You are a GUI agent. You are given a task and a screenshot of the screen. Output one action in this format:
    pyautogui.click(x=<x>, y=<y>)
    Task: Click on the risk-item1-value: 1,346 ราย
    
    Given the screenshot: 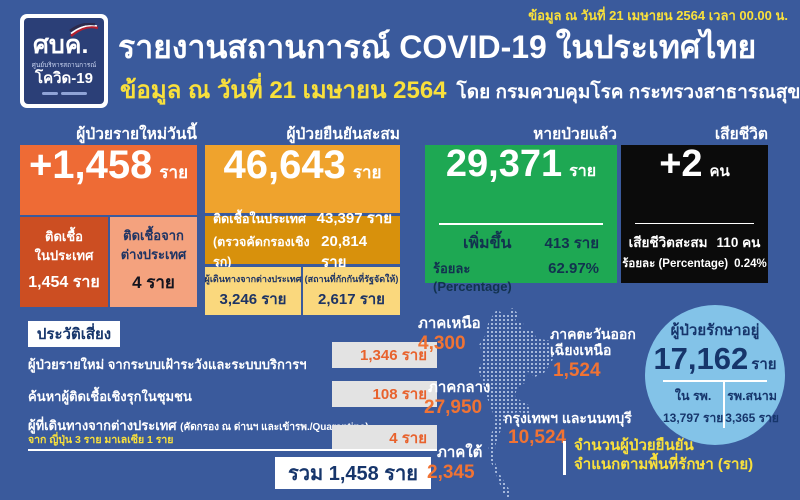 What is the action you would take?
    pyautogui.click(x=384, y=355)
    